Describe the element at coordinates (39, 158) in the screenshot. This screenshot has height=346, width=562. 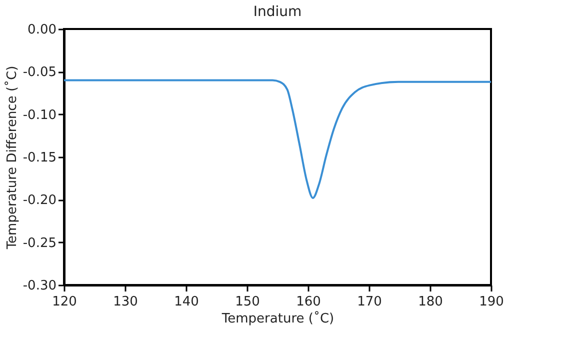
I see `y-tick-label: -0.15` at that location.